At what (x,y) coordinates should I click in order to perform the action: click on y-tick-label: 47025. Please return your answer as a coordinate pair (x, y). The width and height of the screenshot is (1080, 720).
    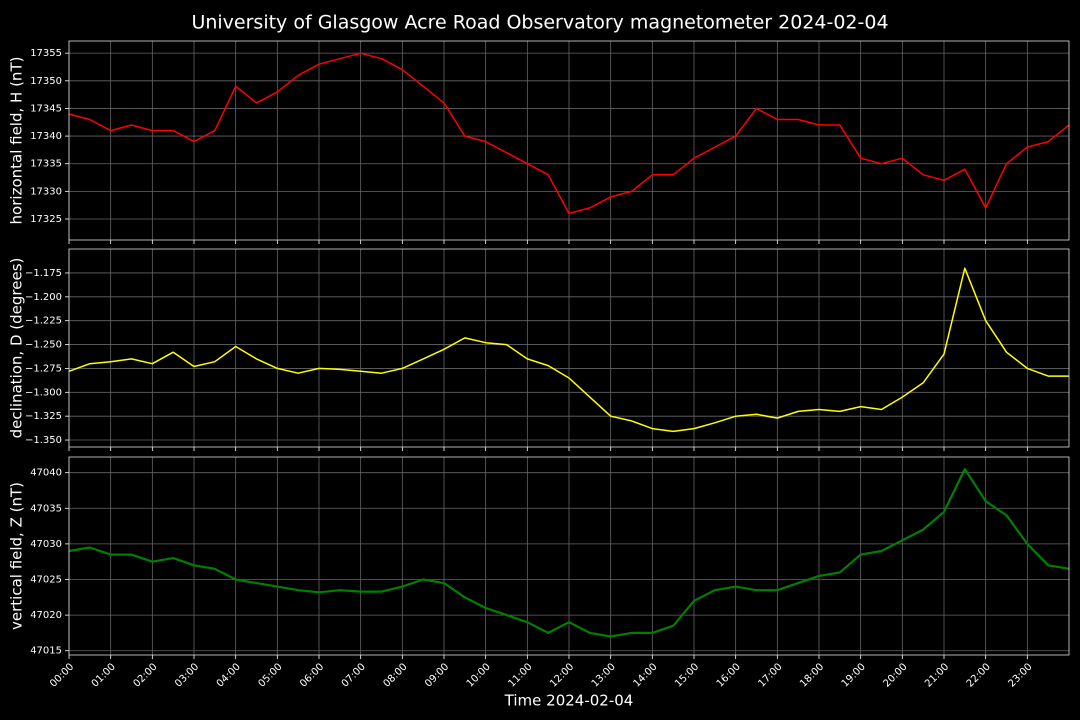
    Looking at the image, I should click on (46, 580).